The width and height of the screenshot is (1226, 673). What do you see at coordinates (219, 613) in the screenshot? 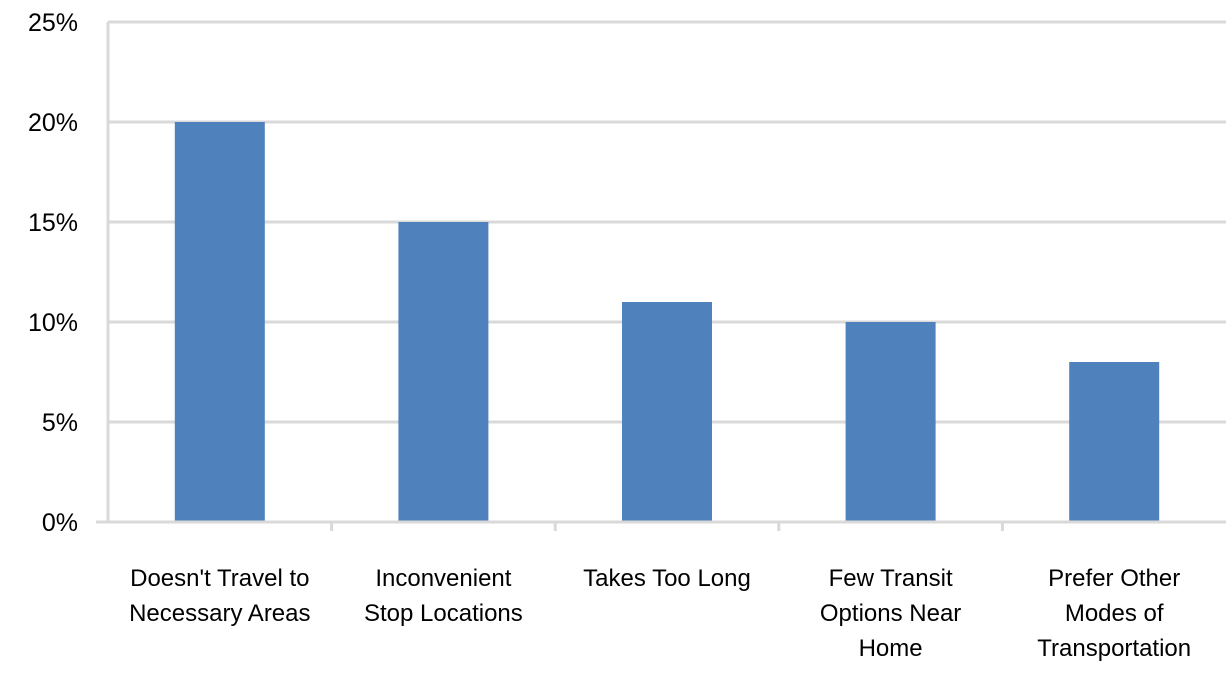
I see `x-category-label-line: Necessary Areas` at bounding box center [219, 613].